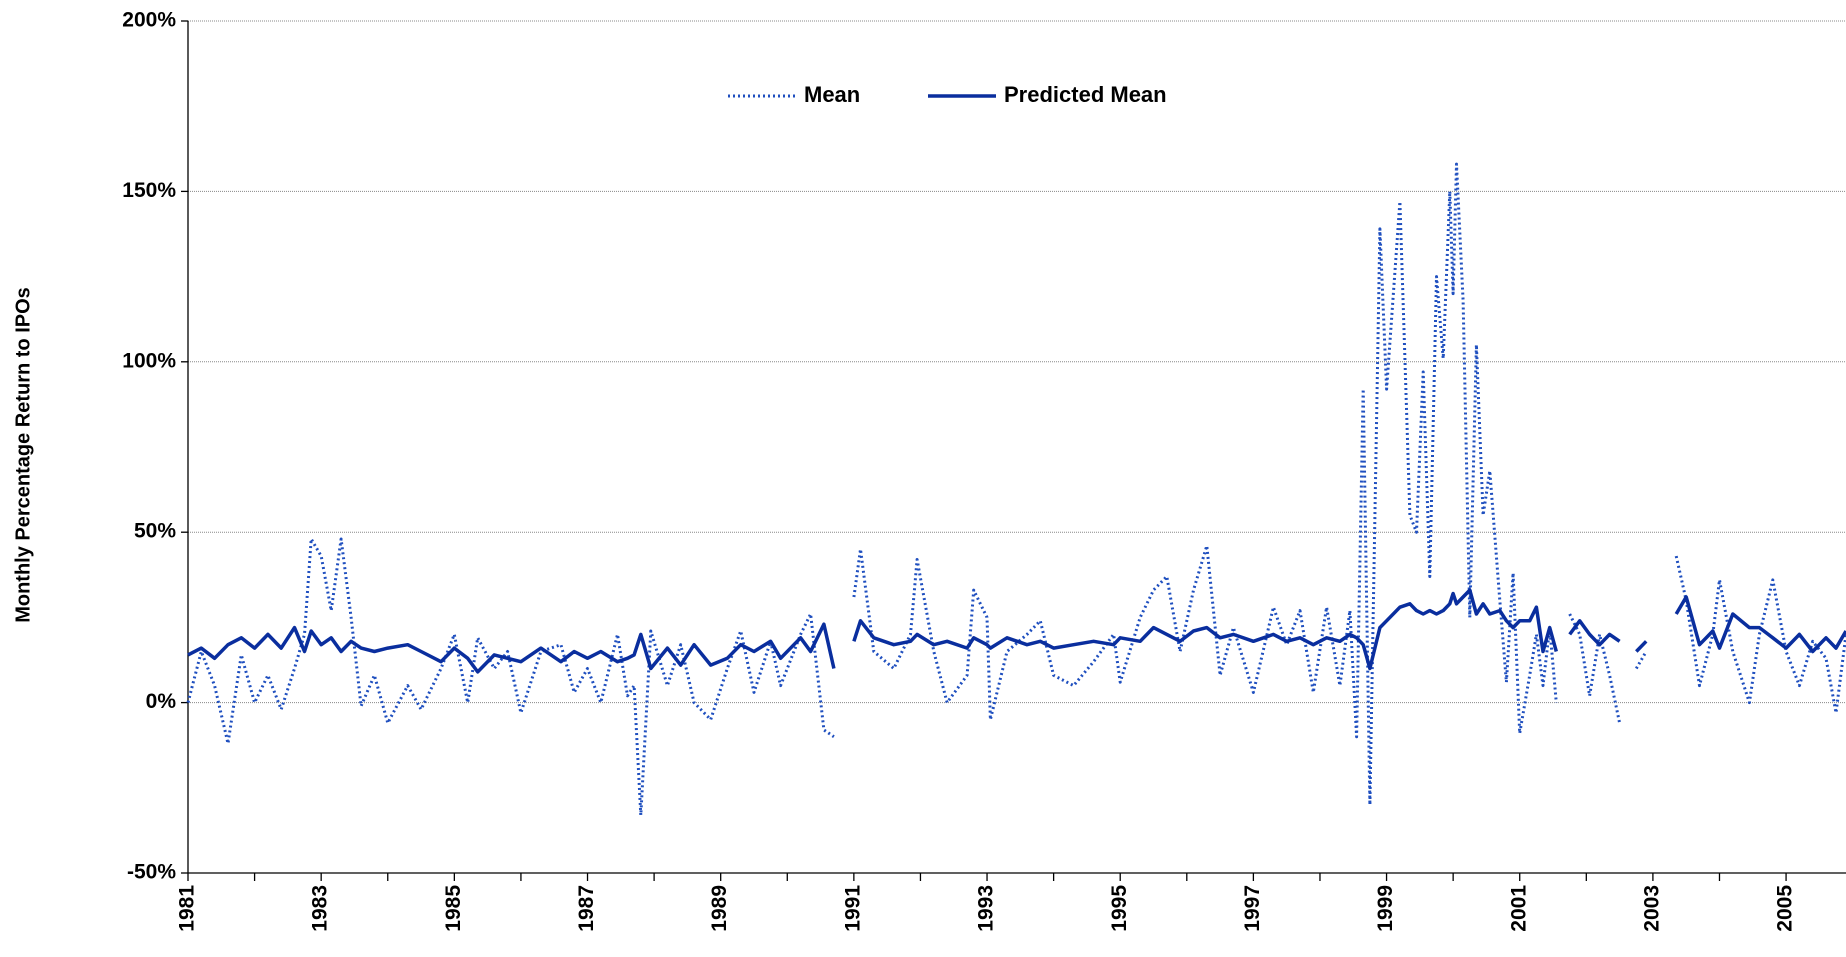 This screenshot has width=1846, height=957. I want to click on x-tick-label: 1985, so click(453, 908).